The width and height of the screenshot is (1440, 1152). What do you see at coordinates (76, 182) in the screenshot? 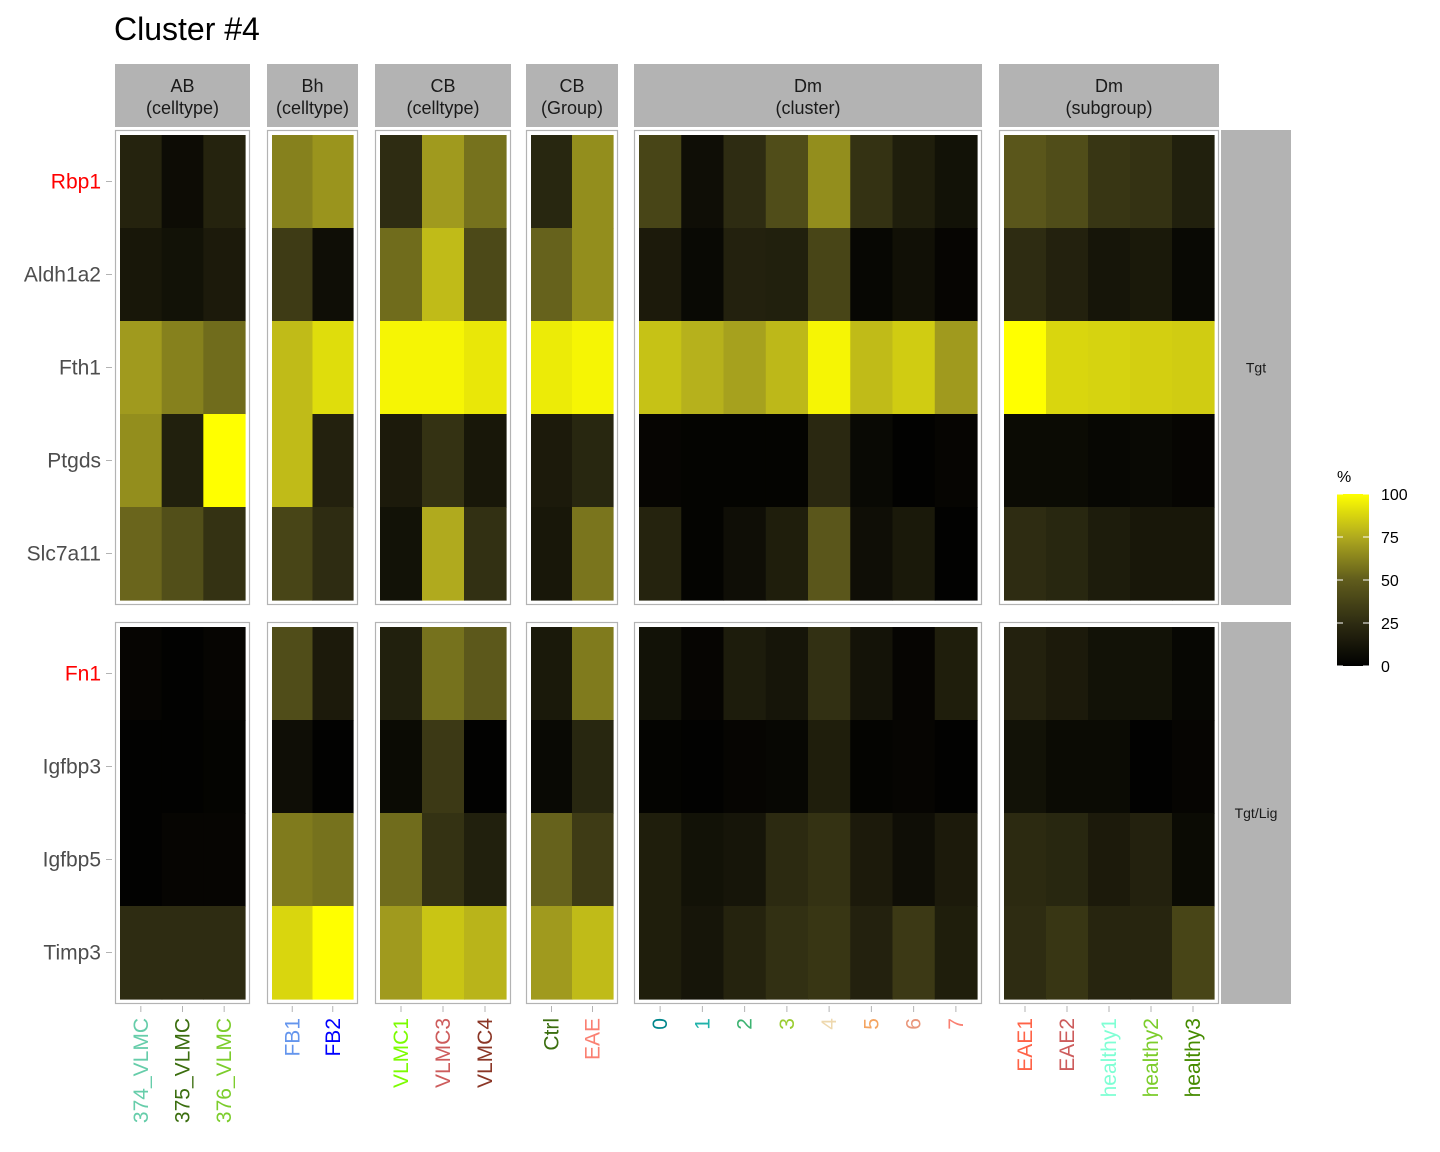
I see `y-tick-label: Rbp1` at bounding box center [76, 182].